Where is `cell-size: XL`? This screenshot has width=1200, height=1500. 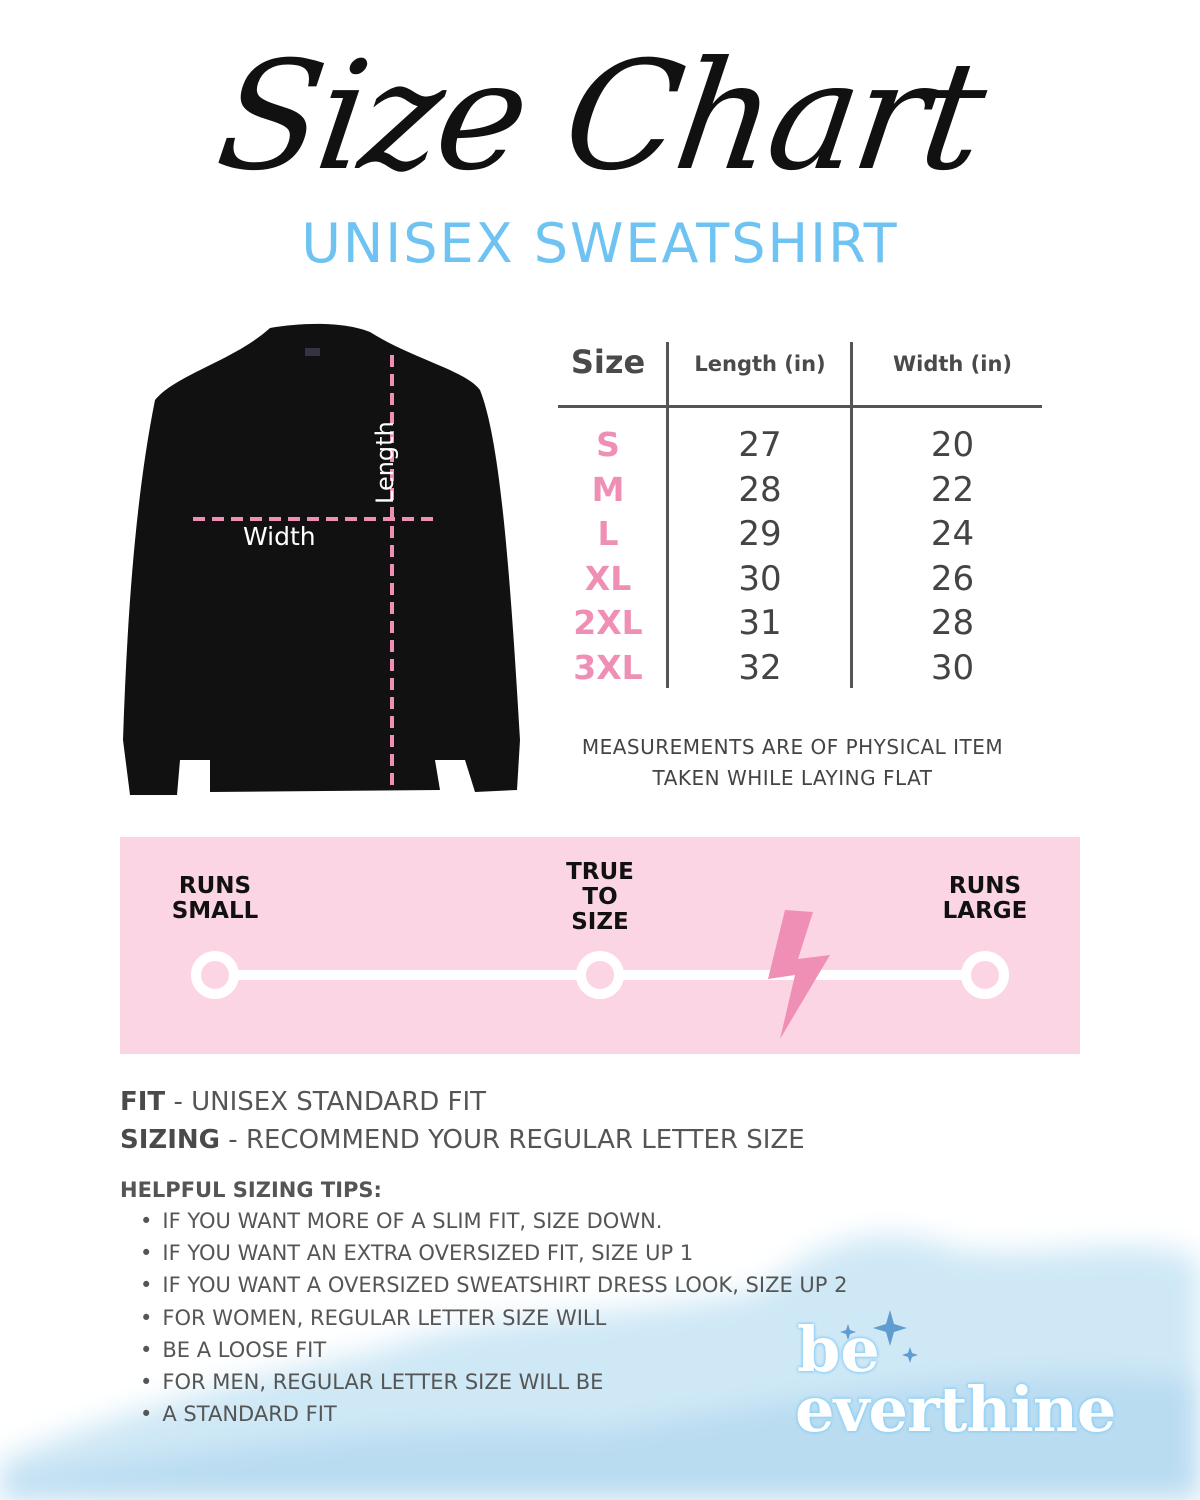 cell-size: XL is located at coordinates (608, 578).